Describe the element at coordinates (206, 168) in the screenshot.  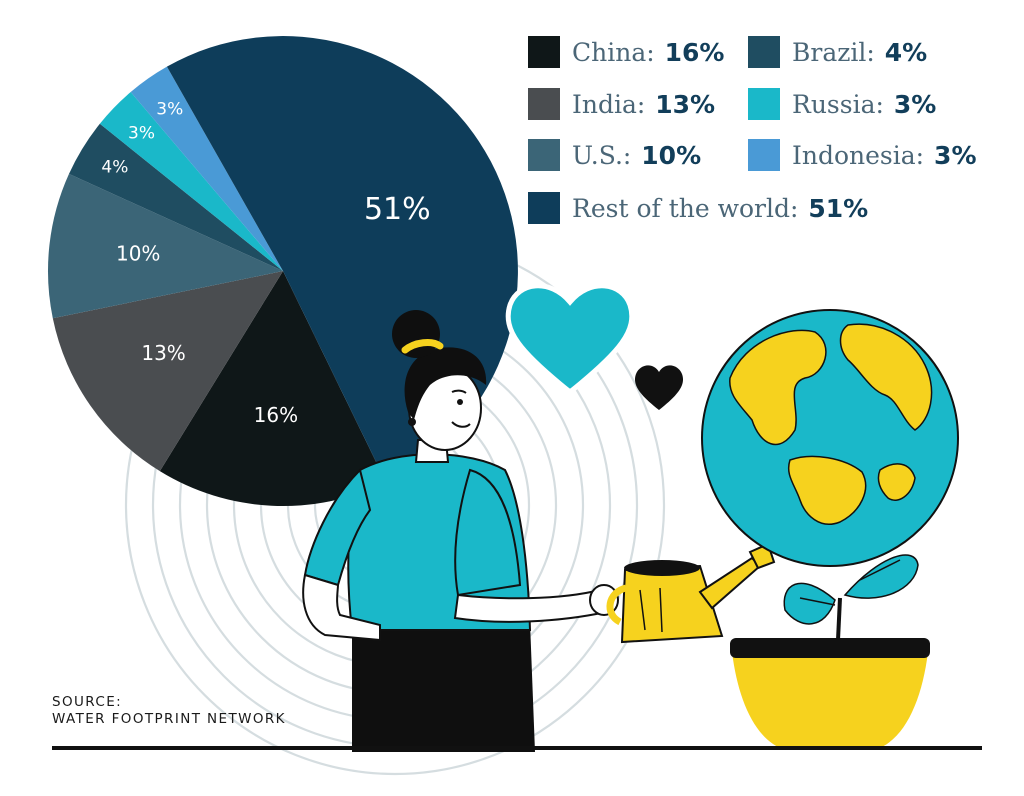
I see `pie-slice-indonesia` at that location.